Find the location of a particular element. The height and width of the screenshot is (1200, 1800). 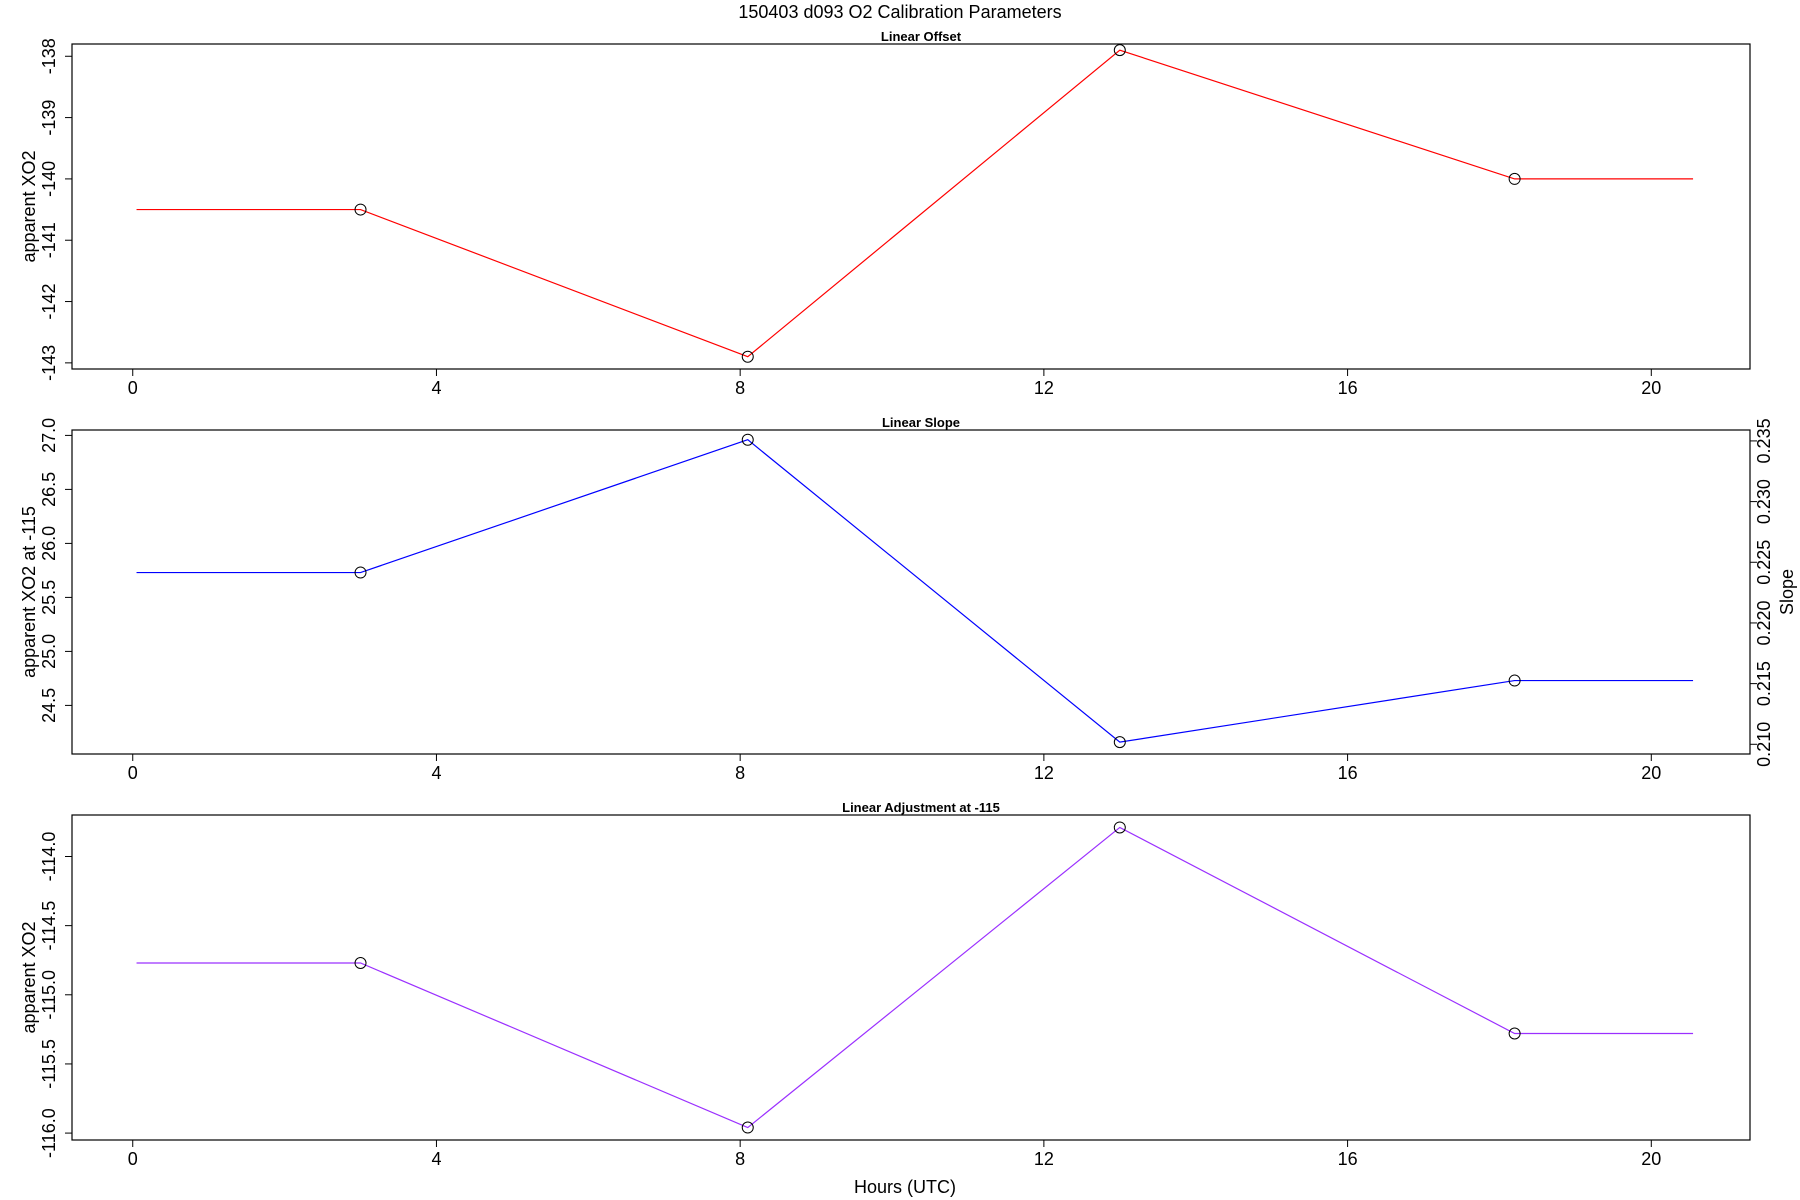

y-tick-label: -143 is located at coordinates (49, 363).